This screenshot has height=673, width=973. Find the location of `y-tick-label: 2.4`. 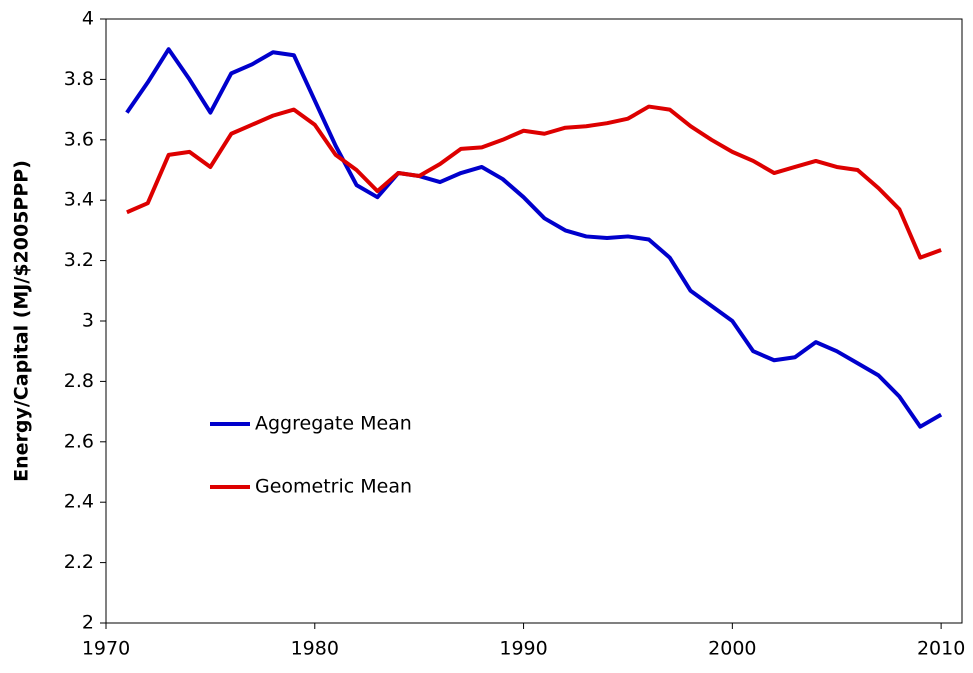

y-tick-label: 2.4 is located at coordinates (79, 502).